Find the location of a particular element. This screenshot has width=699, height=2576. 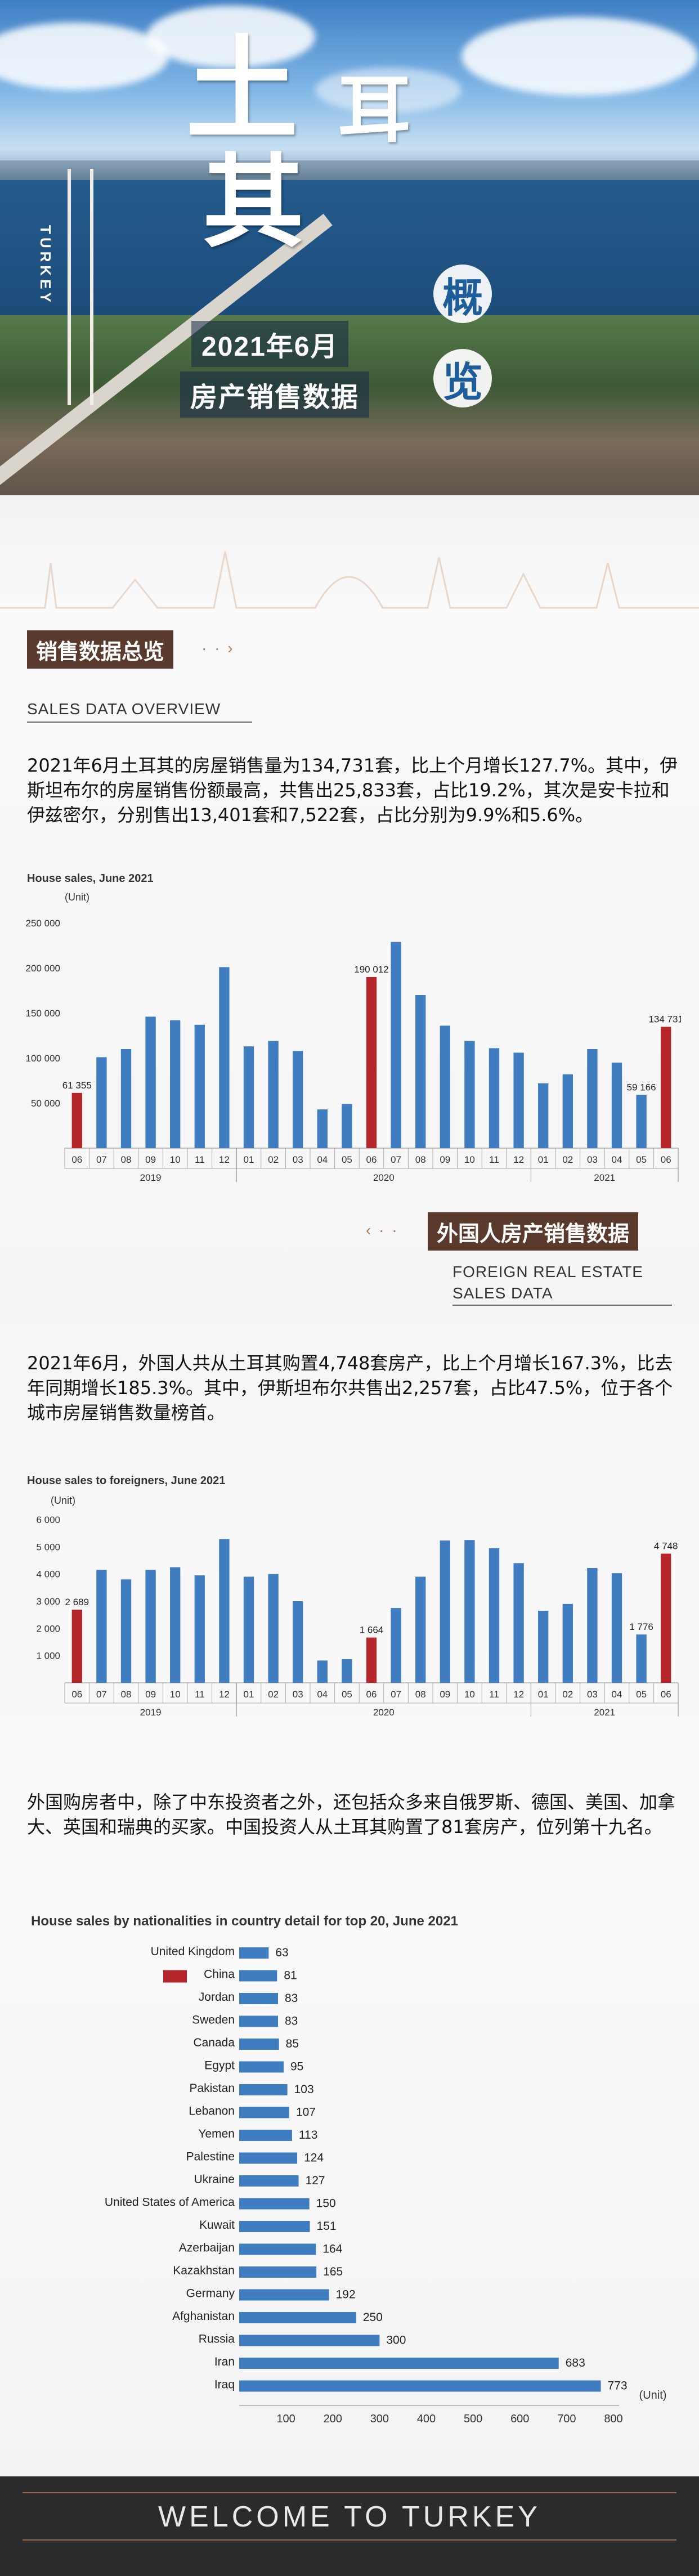

value-label: 63 is located at coordinates (281, 1952).